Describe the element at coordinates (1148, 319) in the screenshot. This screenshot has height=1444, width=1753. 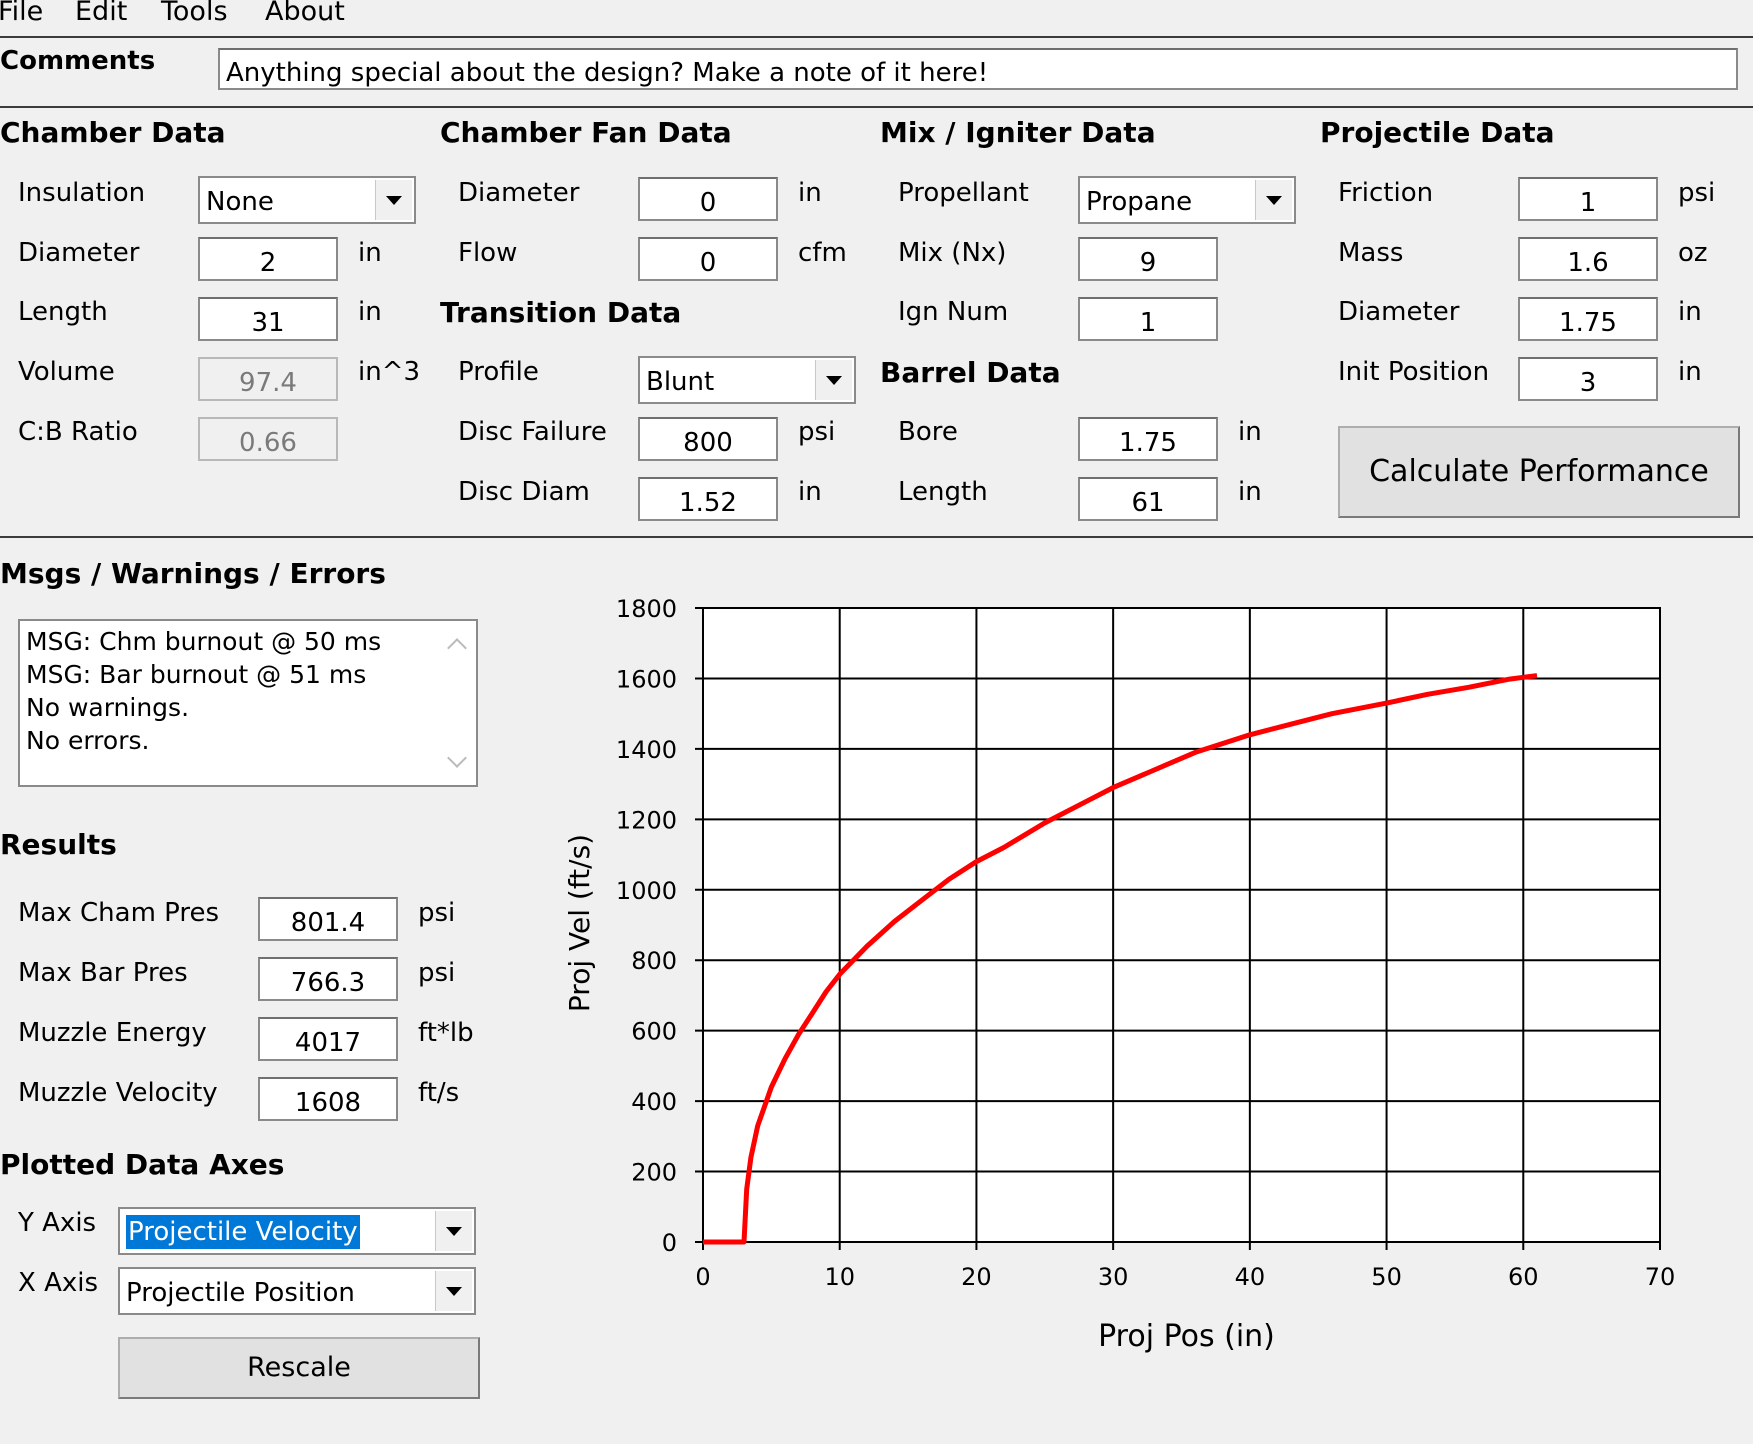
I see `ign-num-input: 1` at that location.